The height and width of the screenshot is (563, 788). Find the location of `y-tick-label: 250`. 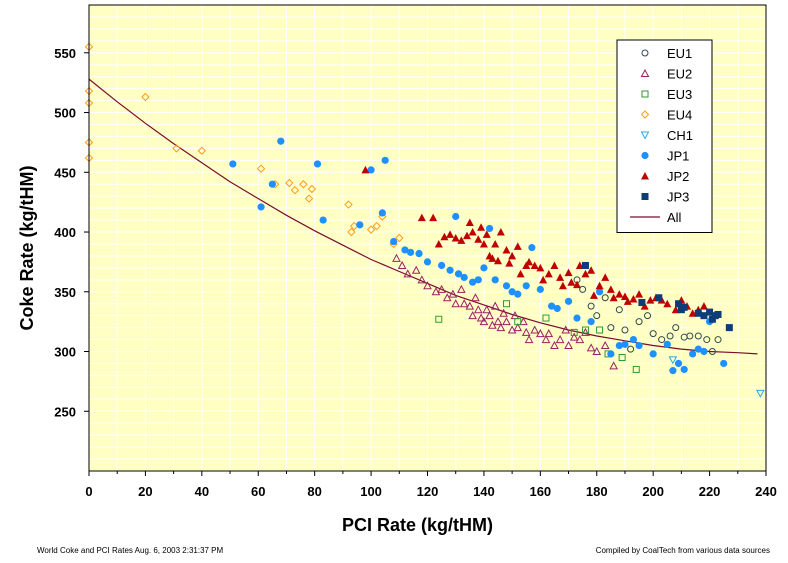

y-tick-label: 250 is located at coordinates (65, 411).